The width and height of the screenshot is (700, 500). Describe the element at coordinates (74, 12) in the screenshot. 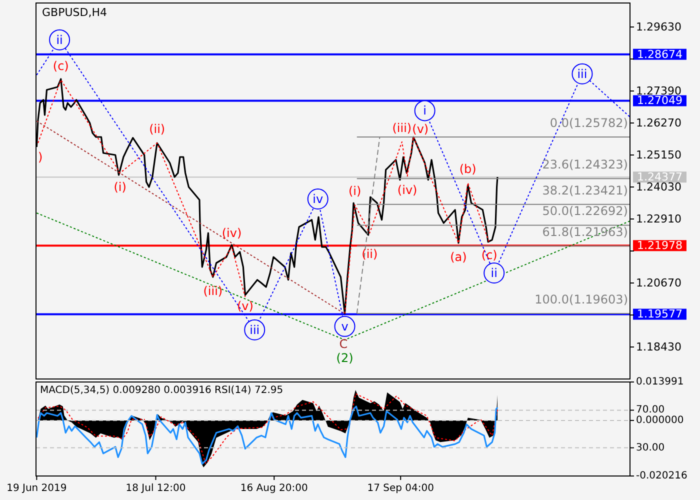

I see `chart-title: GBPUSD,H4` at that location.